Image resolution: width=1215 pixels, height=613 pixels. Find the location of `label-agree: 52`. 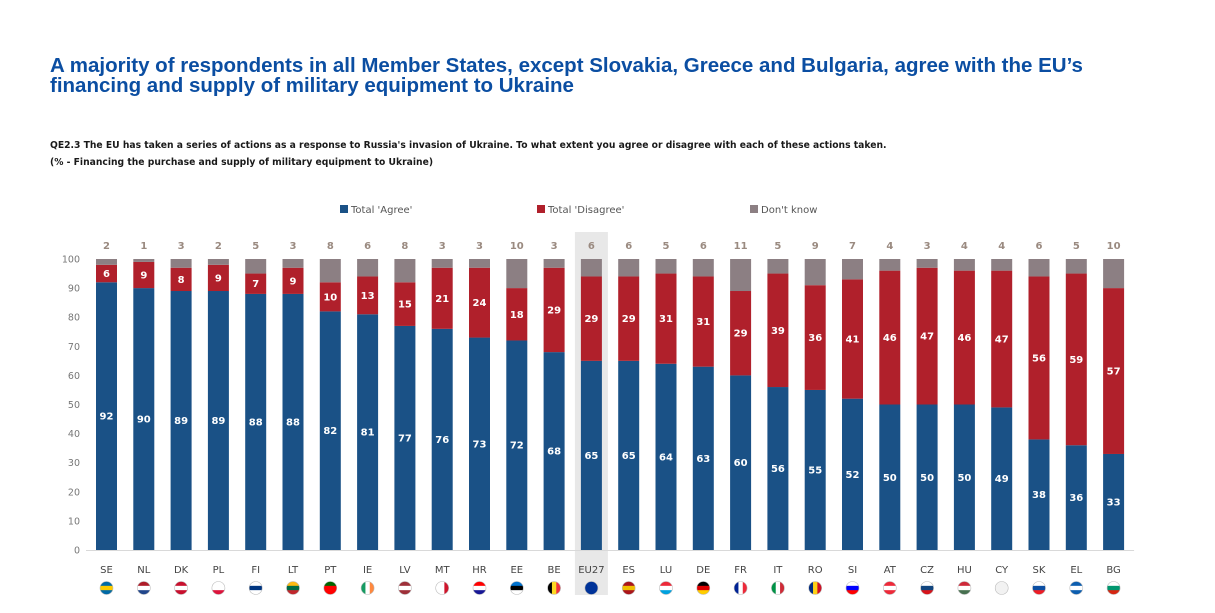

label-agree: 52 is located at coordinates (853, 475).